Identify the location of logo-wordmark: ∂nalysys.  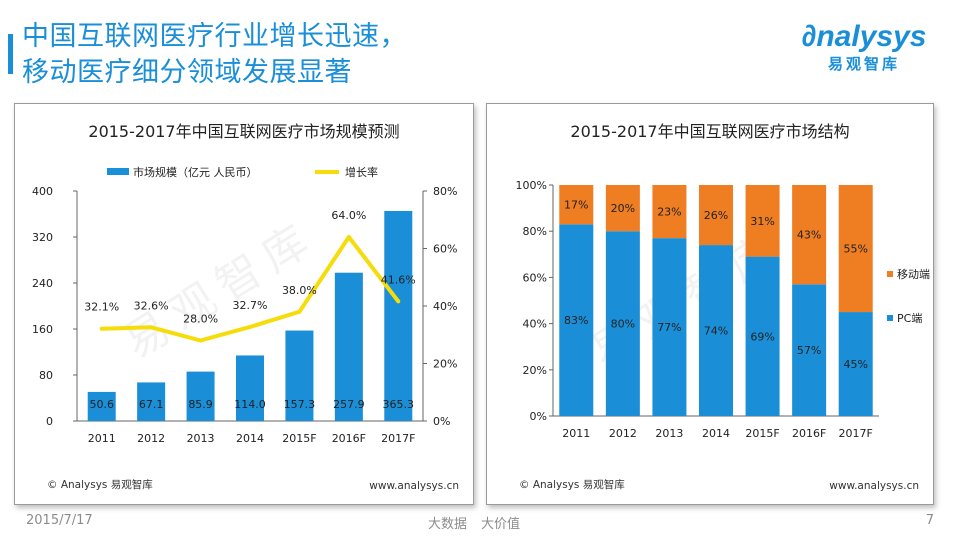
(864, 36).